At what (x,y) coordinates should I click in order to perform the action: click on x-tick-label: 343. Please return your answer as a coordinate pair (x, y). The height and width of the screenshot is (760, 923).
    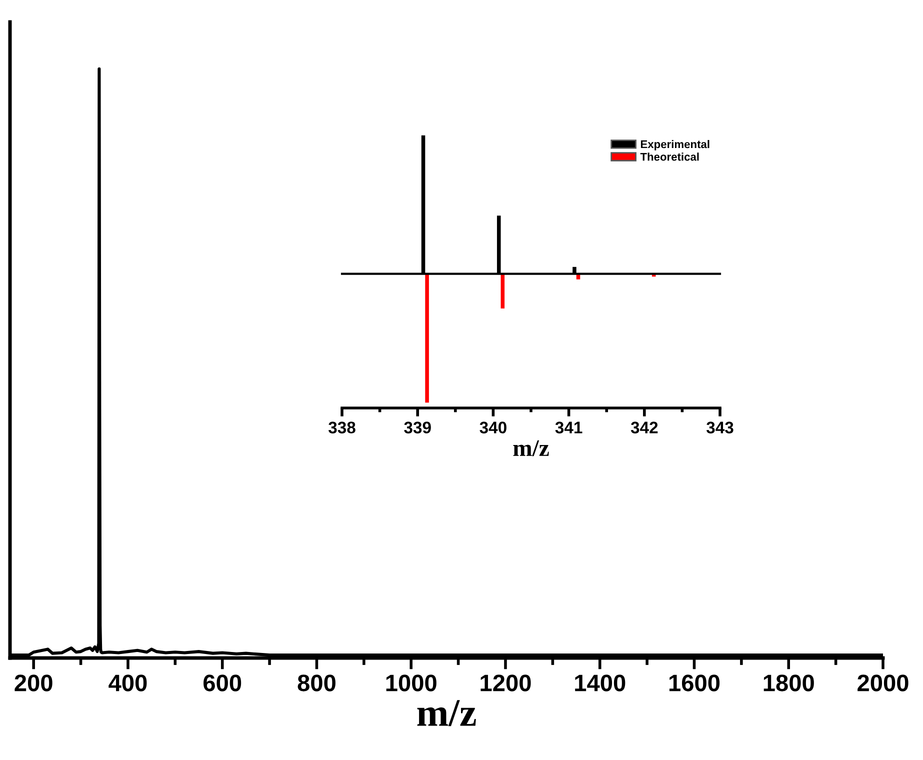
    Looking at the image, I should click on (720, 428).